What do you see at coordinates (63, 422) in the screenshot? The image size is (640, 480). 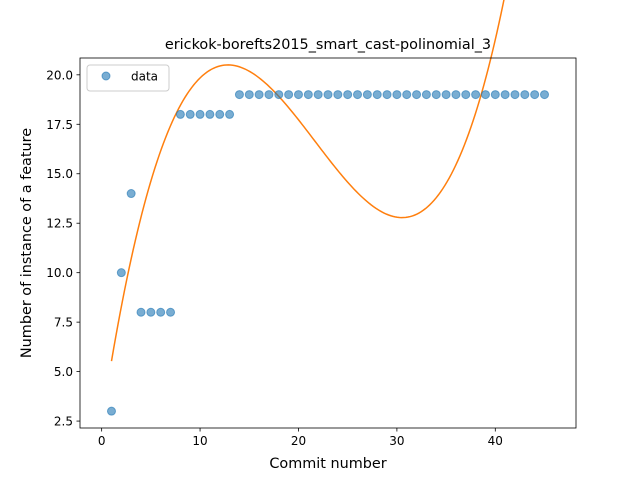 I see `y-tick-label: 2.5` at bounding box center [63, 422].